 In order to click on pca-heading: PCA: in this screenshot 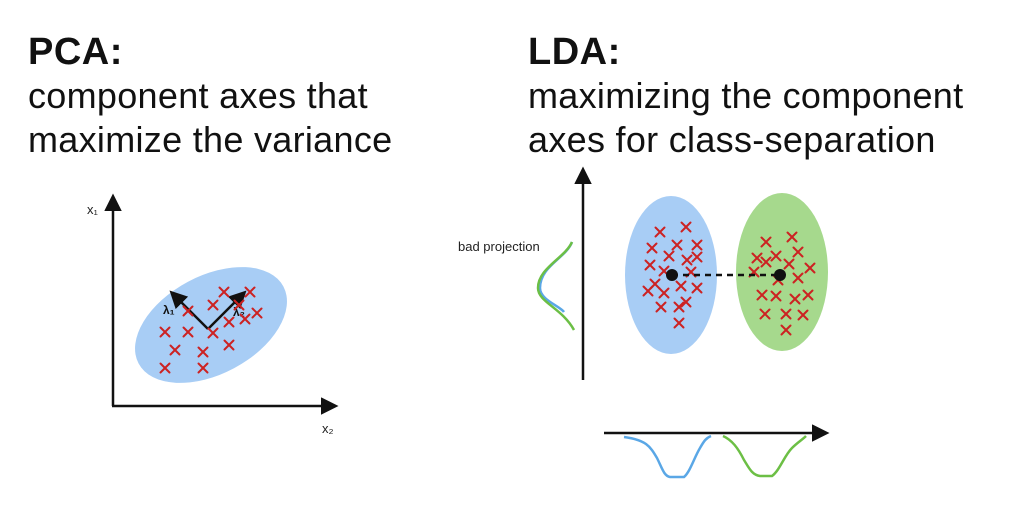, I will do `click(75, 52)`.